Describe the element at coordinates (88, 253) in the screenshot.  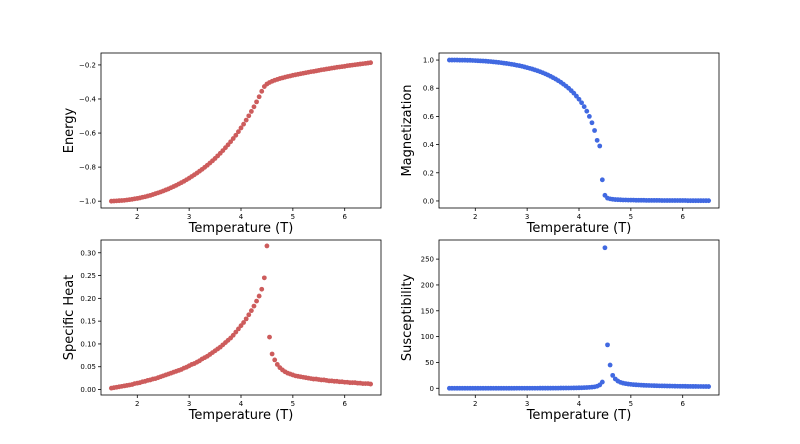
I see `specific-heat-y-tick-label: 0.30` at that location.